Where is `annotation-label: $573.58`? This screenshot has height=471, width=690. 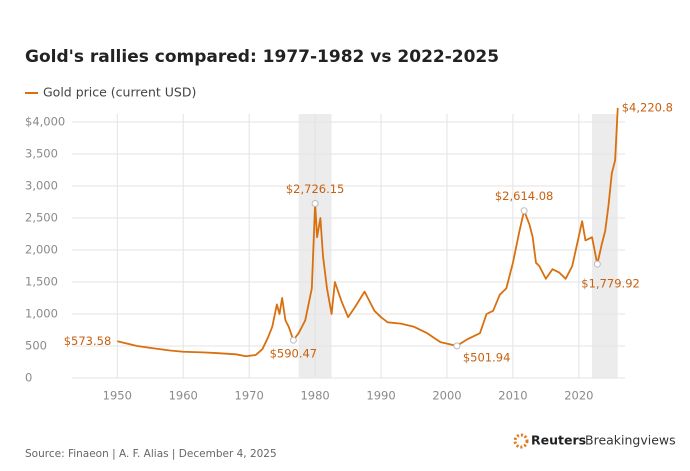
annotation-label: $573.58 is located at coordinates (88, 341).